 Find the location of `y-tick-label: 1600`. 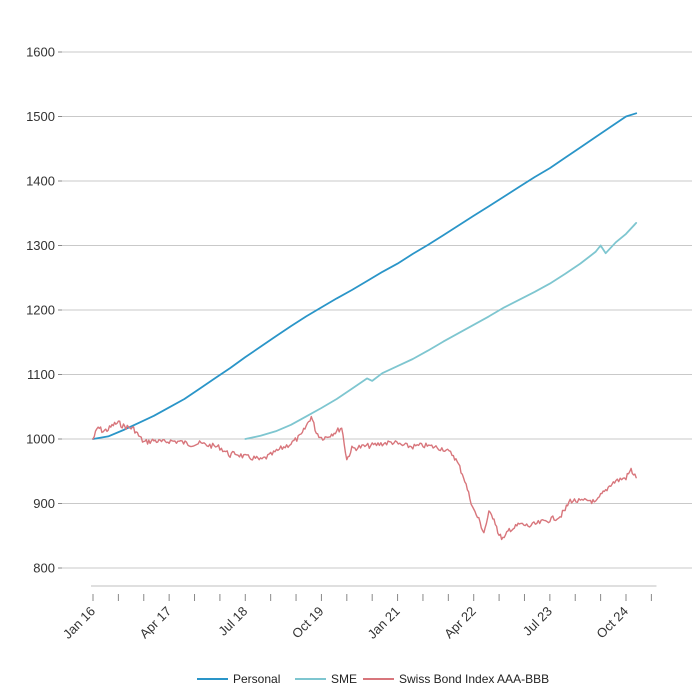

y-tick-label: 1600 is located at coordinates (40, 52).